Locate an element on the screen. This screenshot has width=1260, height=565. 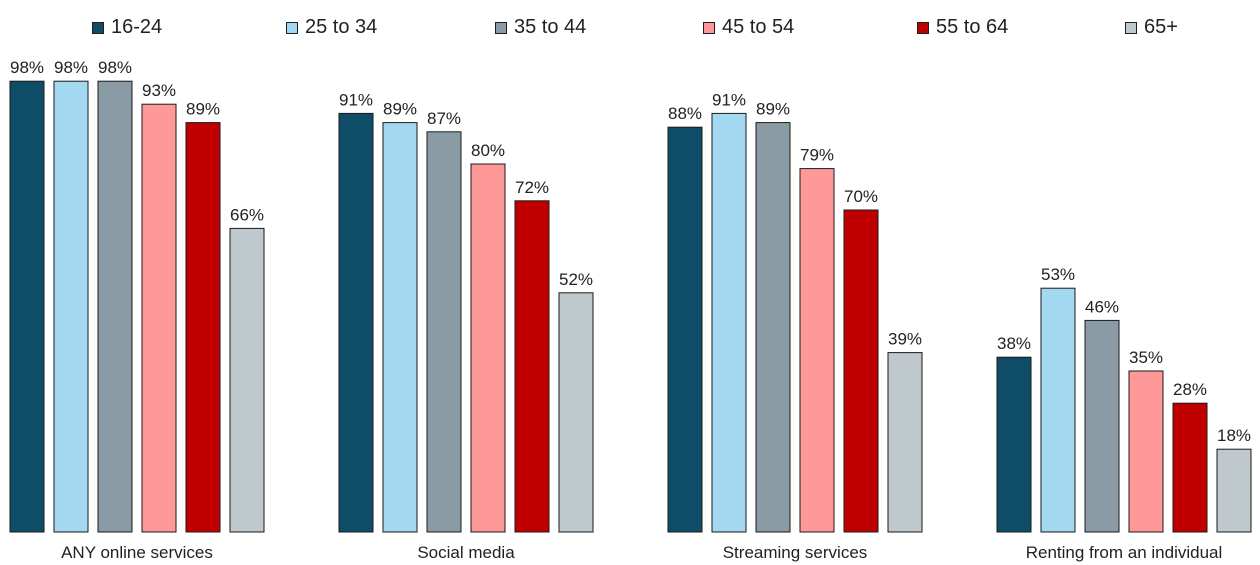
category-label-3: Renting from an individual is located at coordinates (1124, 552).